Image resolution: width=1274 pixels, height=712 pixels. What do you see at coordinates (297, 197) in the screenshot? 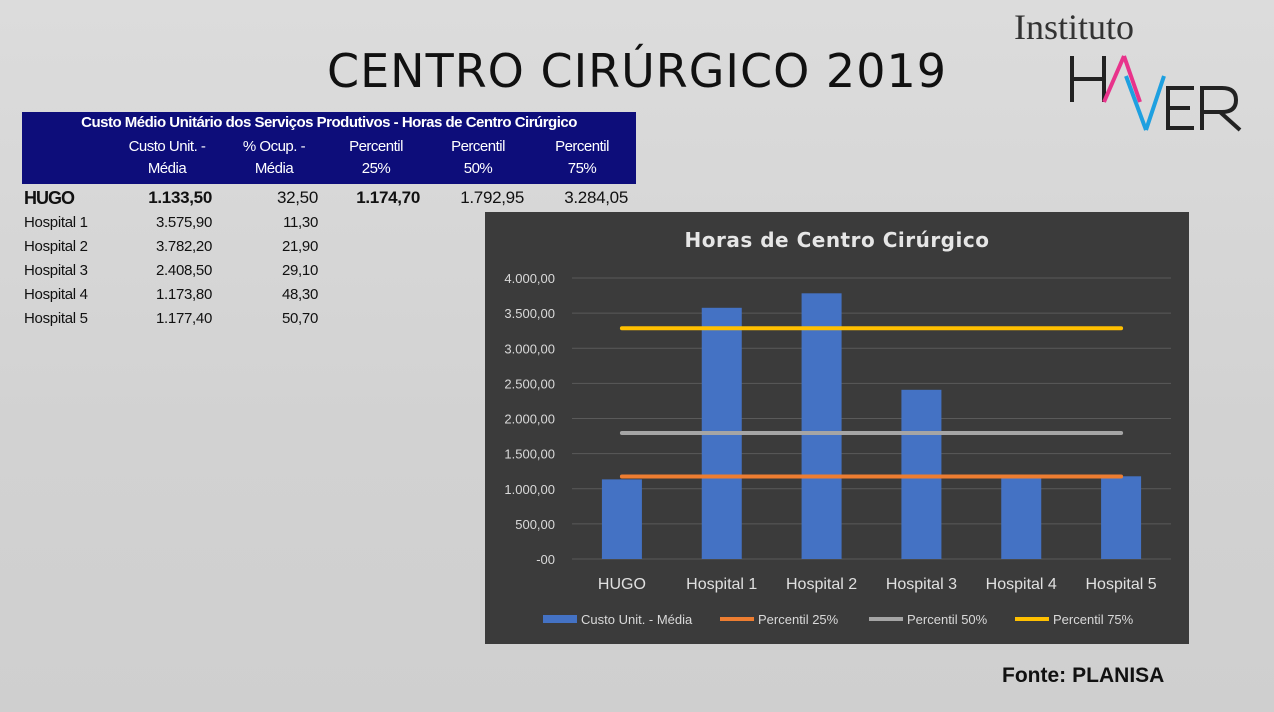
I see `row-ocup: 32,50` at bounding box center [297, 197].